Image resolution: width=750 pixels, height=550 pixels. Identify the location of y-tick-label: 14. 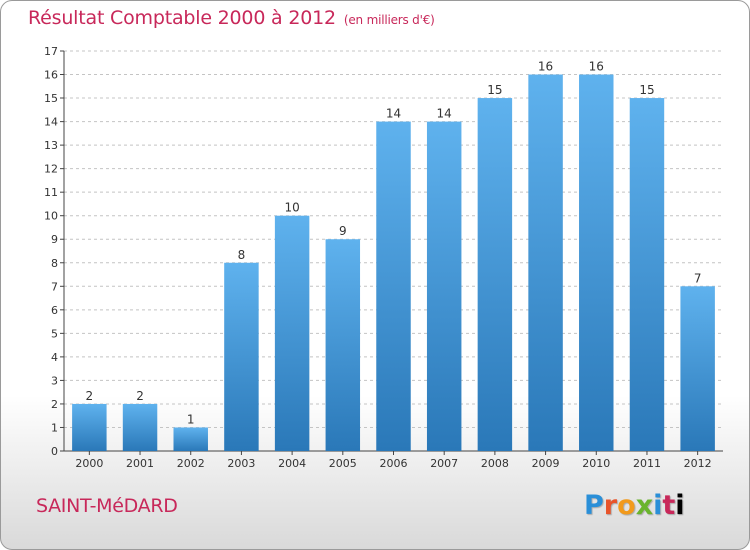
(51, 122).